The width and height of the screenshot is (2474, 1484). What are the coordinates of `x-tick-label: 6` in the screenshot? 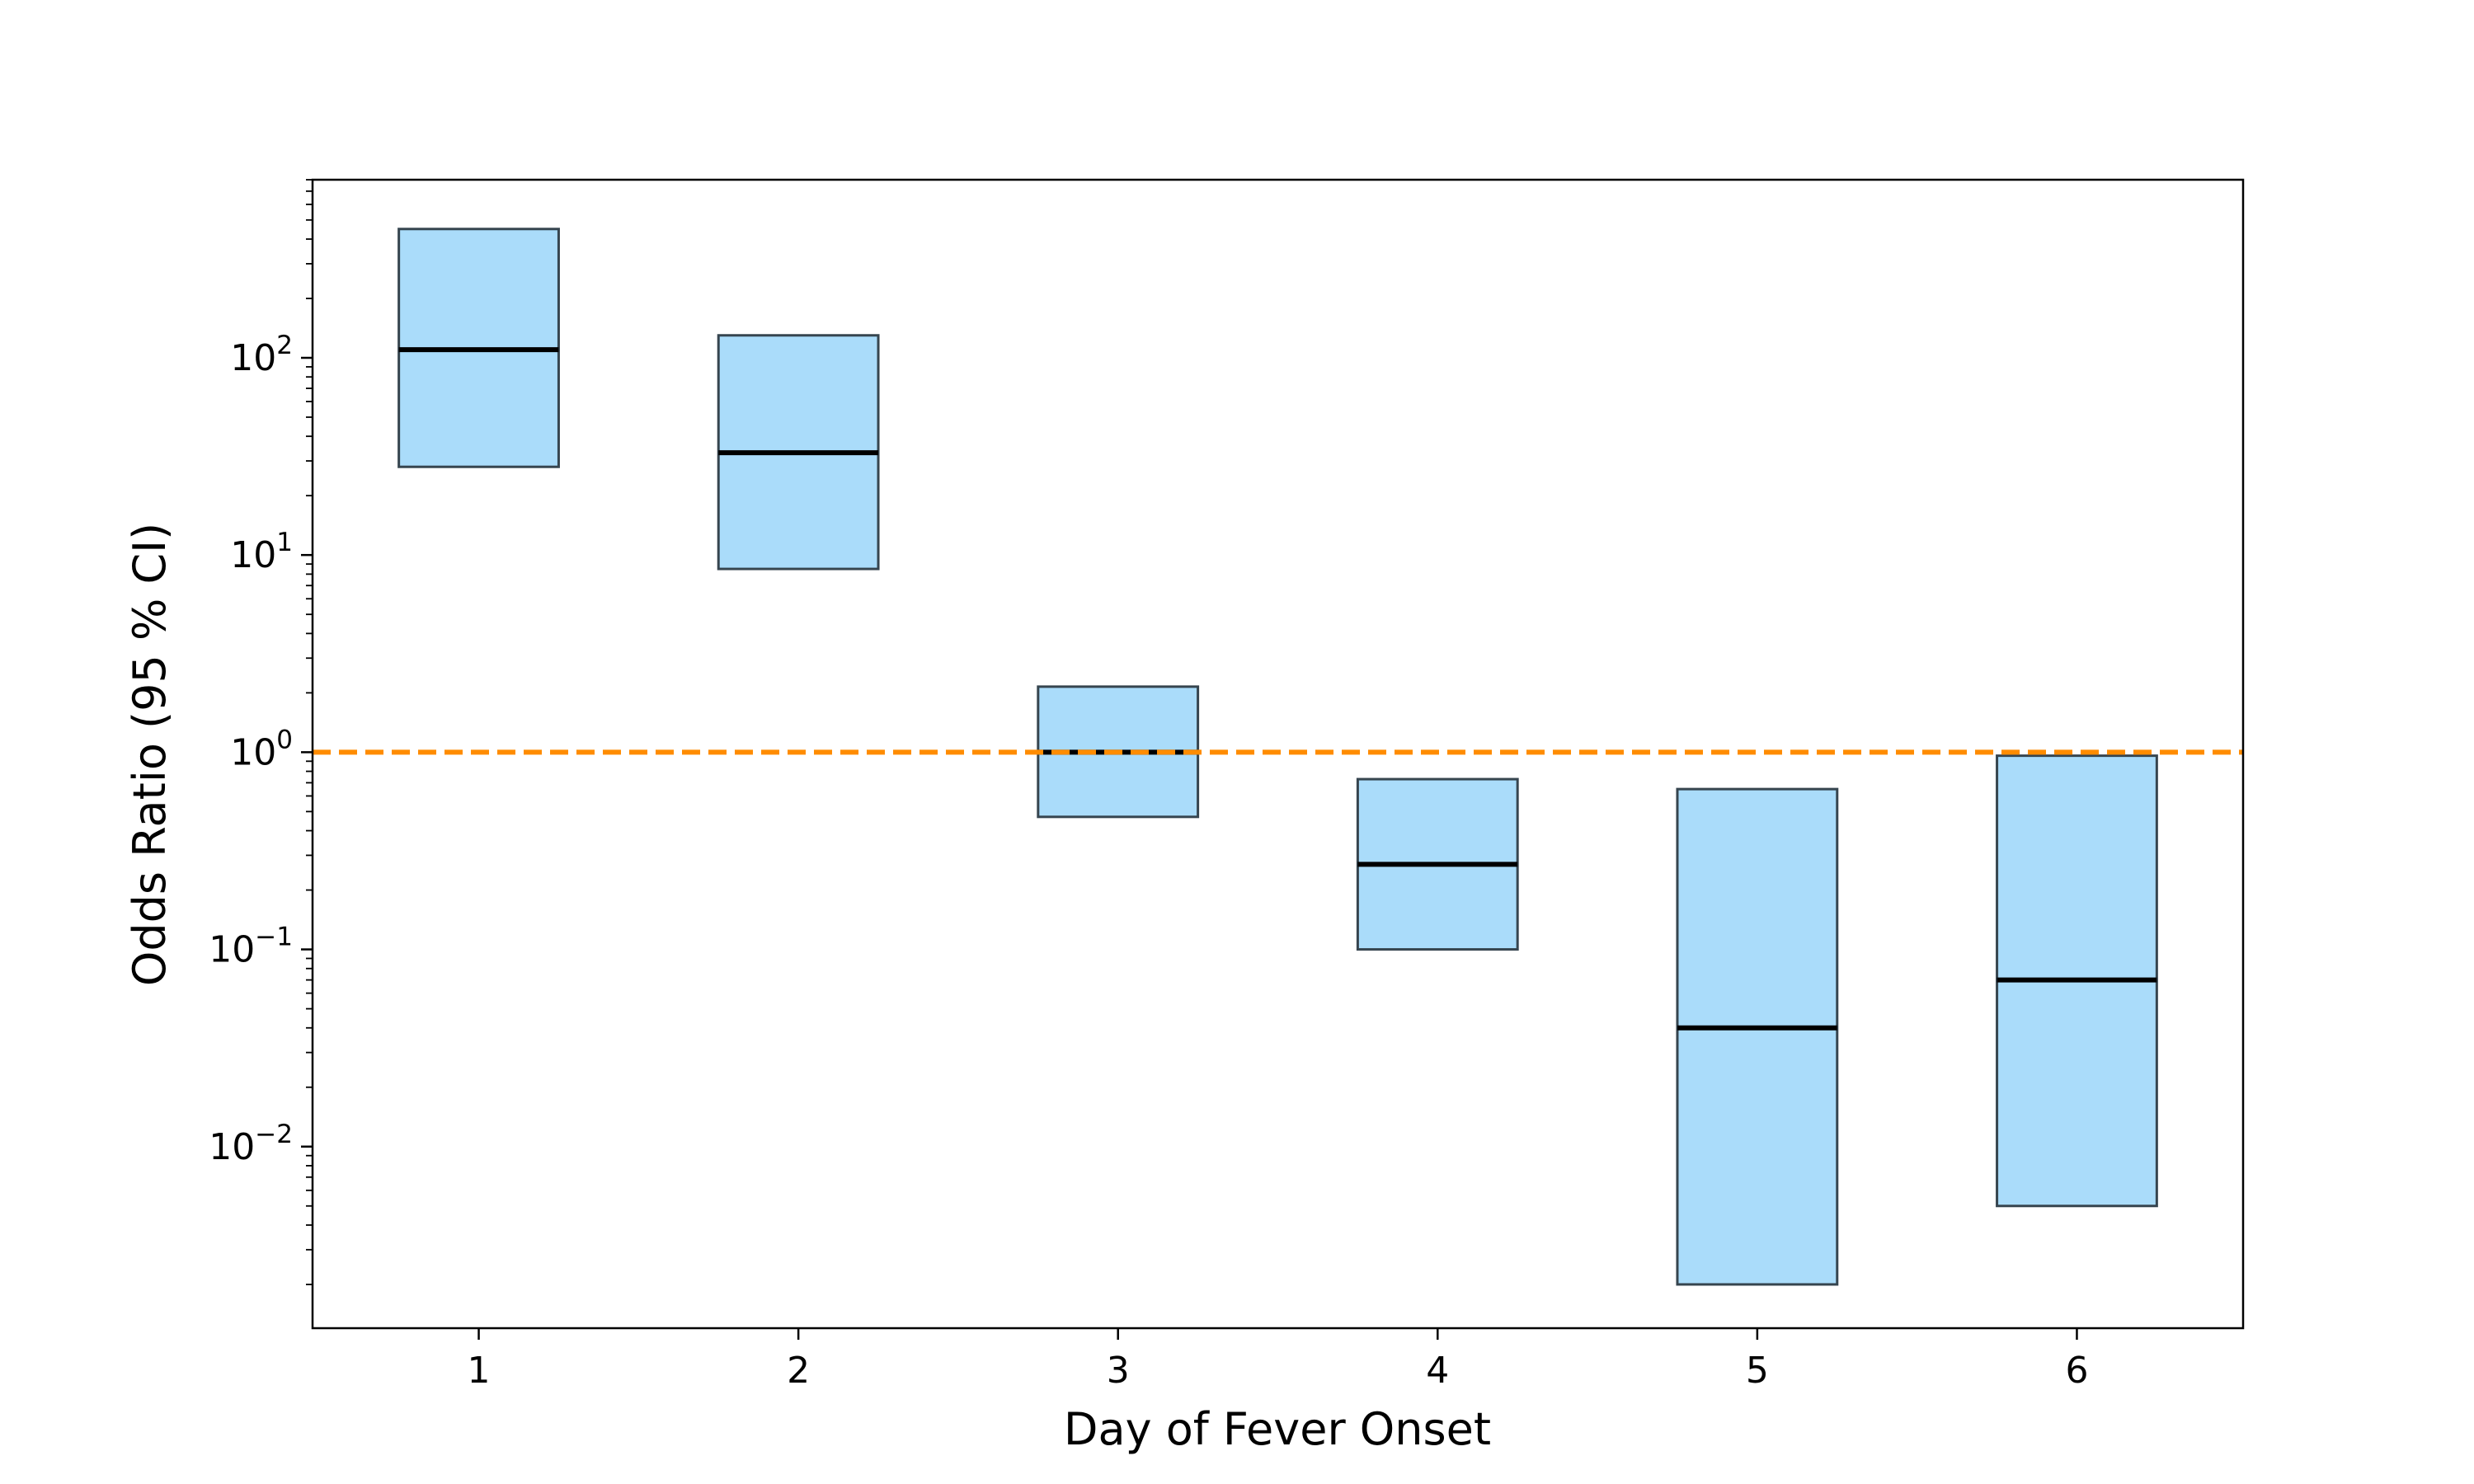 It's located at (2076, 1371).